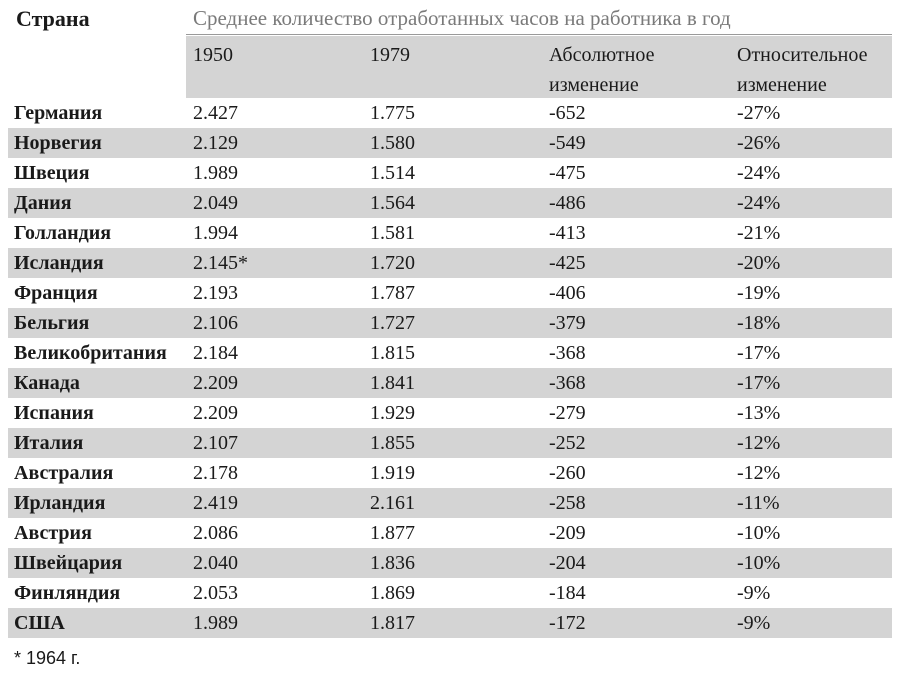 The image size is (900, 675). I want to click on value-1950-cell: 2.178, so click(215, 473).